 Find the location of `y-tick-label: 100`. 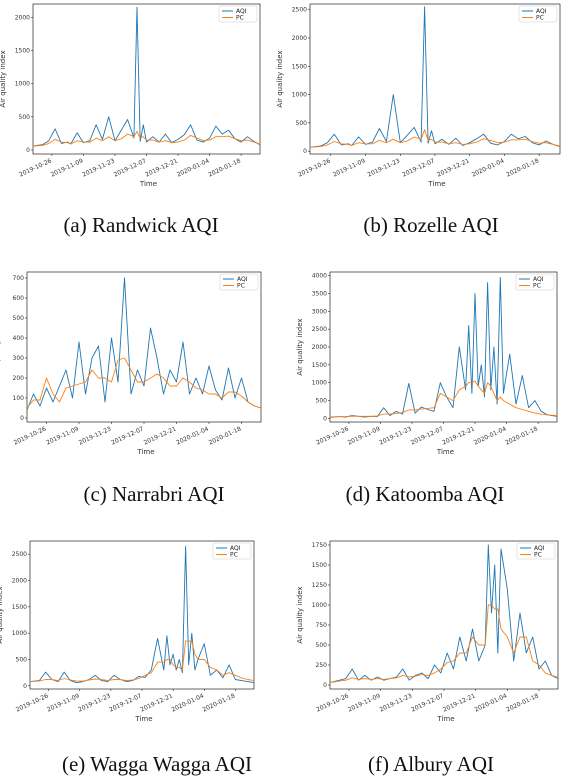

y-tick-label: 100 is located at coordinates (19, 398).